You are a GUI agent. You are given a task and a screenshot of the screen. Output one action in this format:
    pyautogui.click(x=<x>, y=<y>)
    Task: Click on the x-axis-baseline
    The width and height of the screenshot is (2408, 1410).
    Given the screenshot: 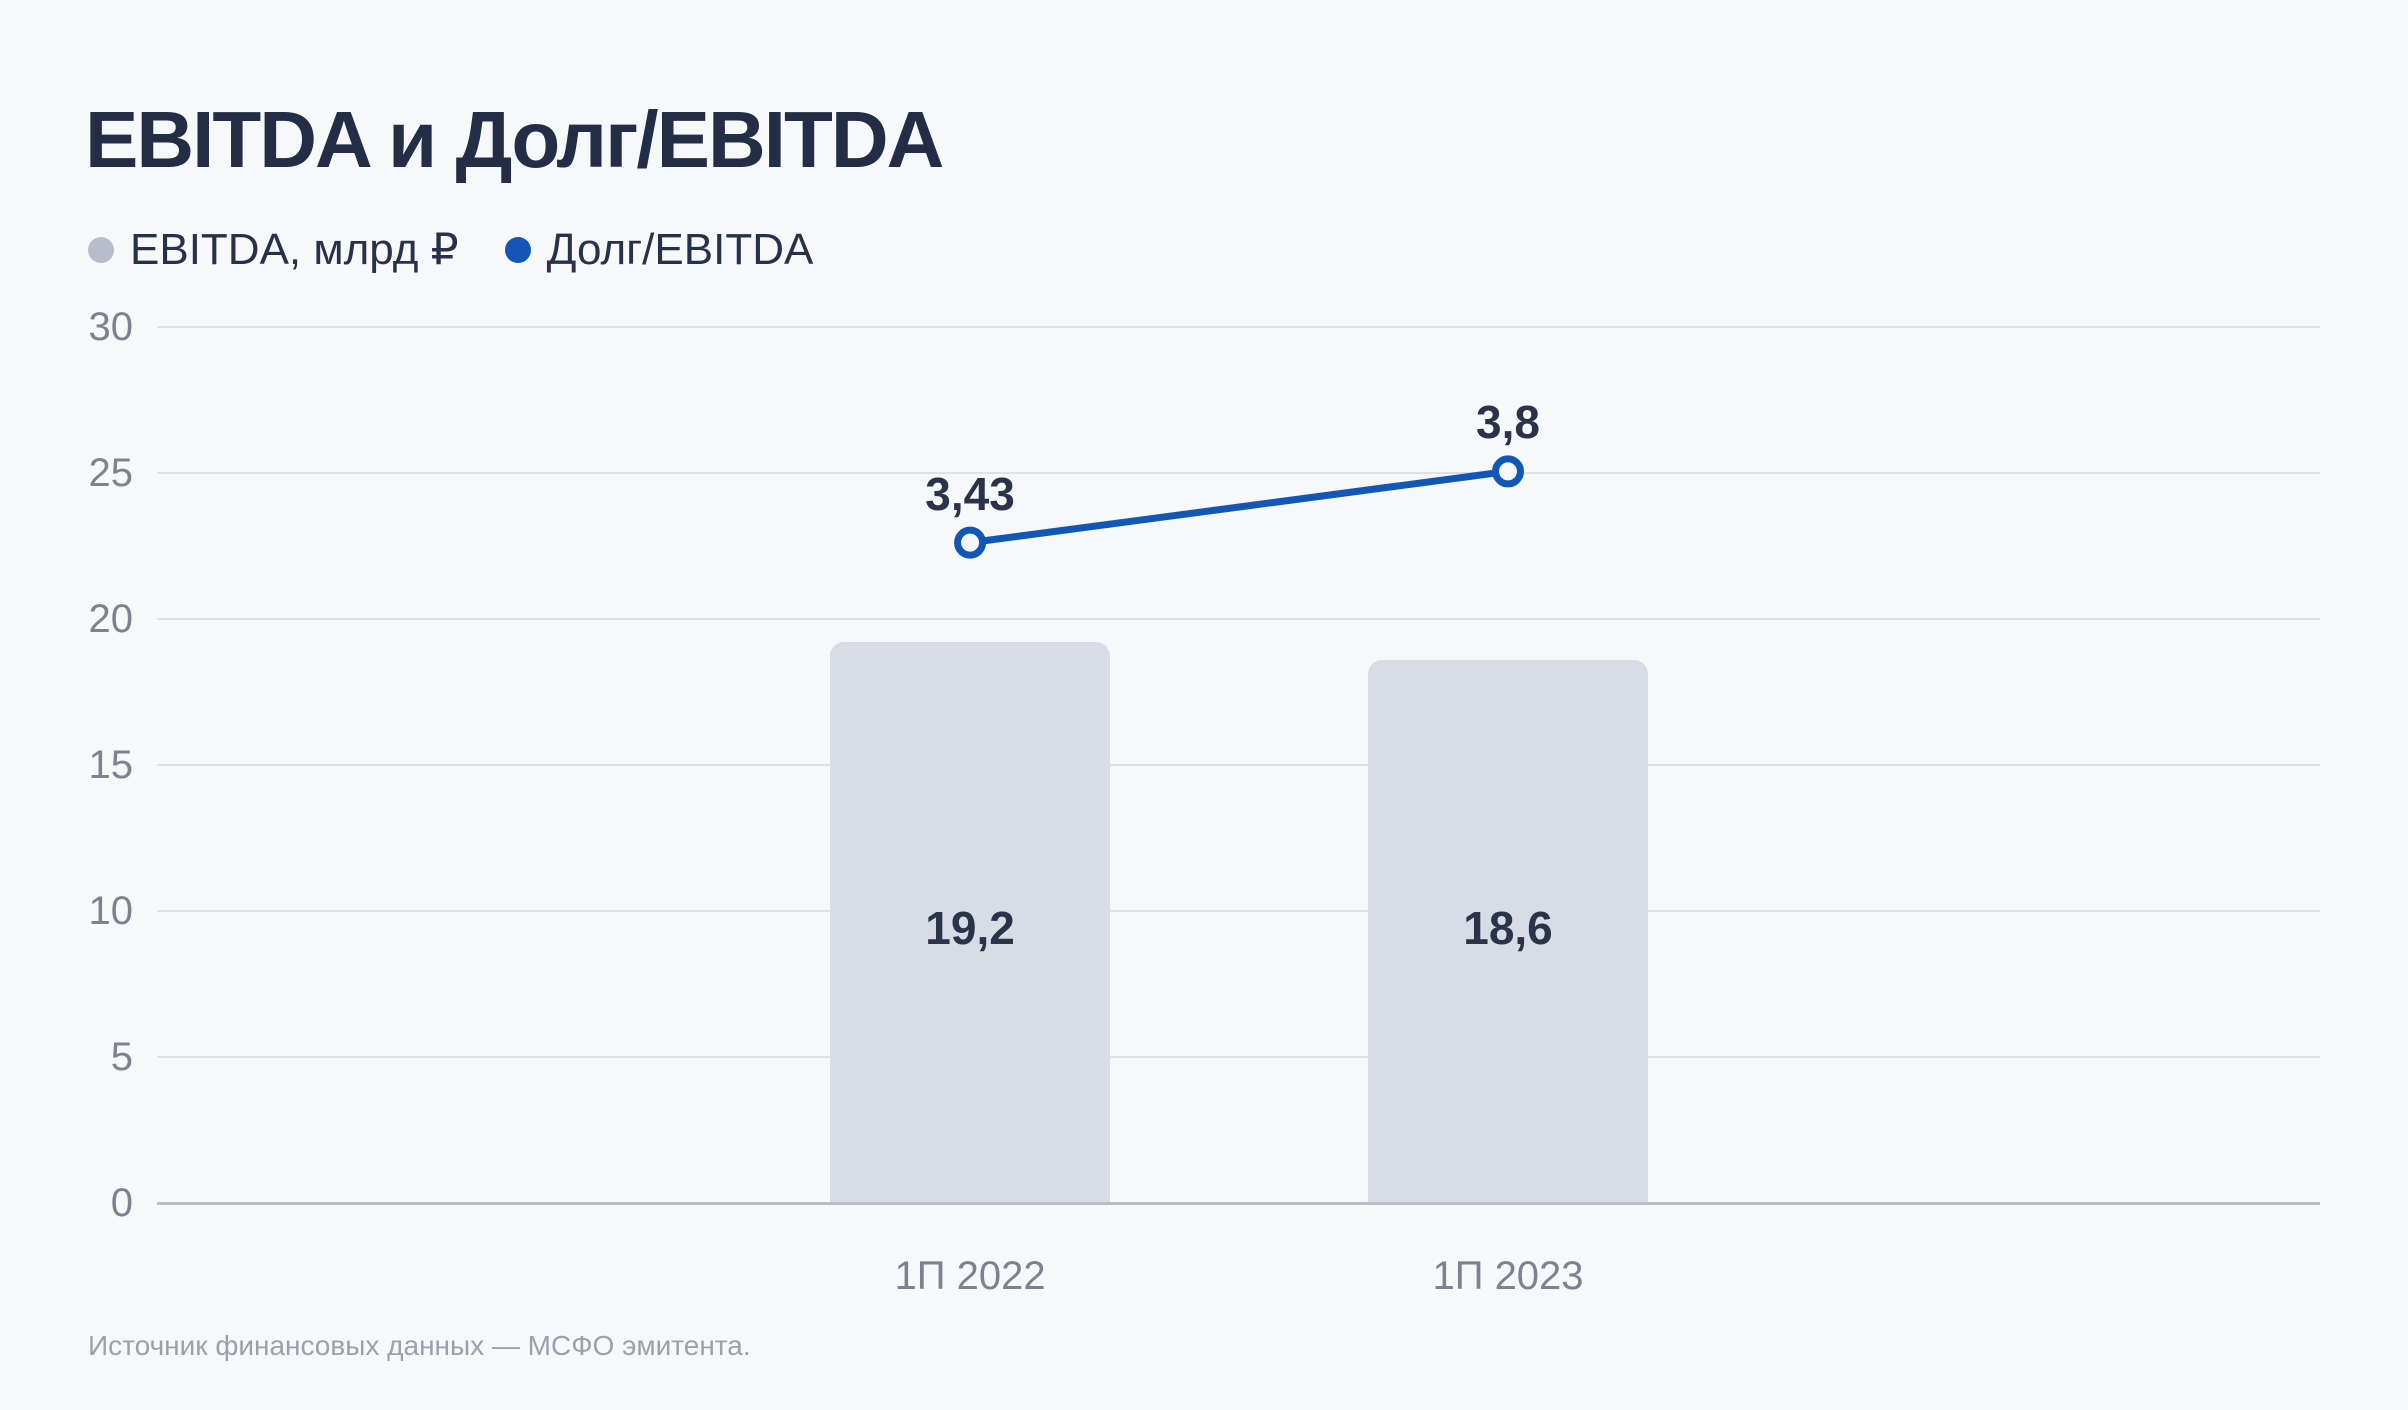 What is the action you would take?
    pyautogui.click(x=1238, y=1203)
    